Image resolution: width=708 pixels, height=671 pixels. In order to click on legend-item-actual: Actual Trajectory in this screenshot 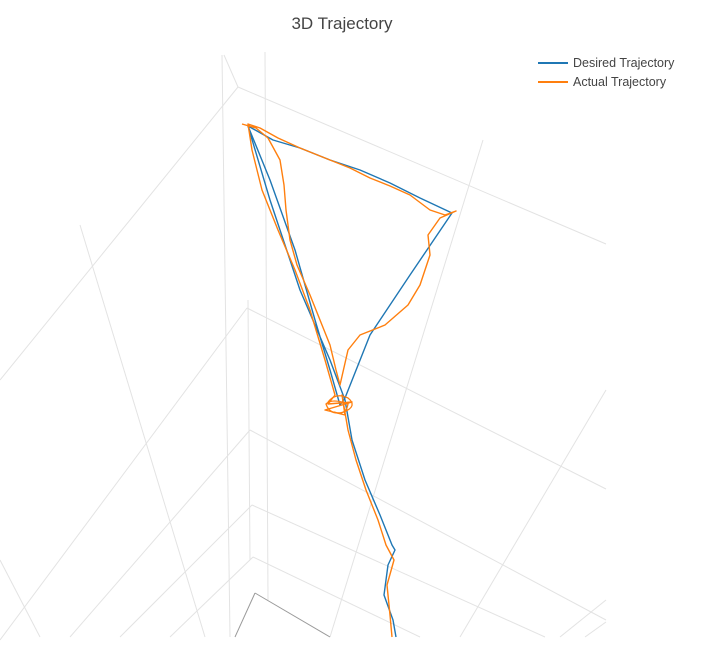, I will do `click(606, 81)`.